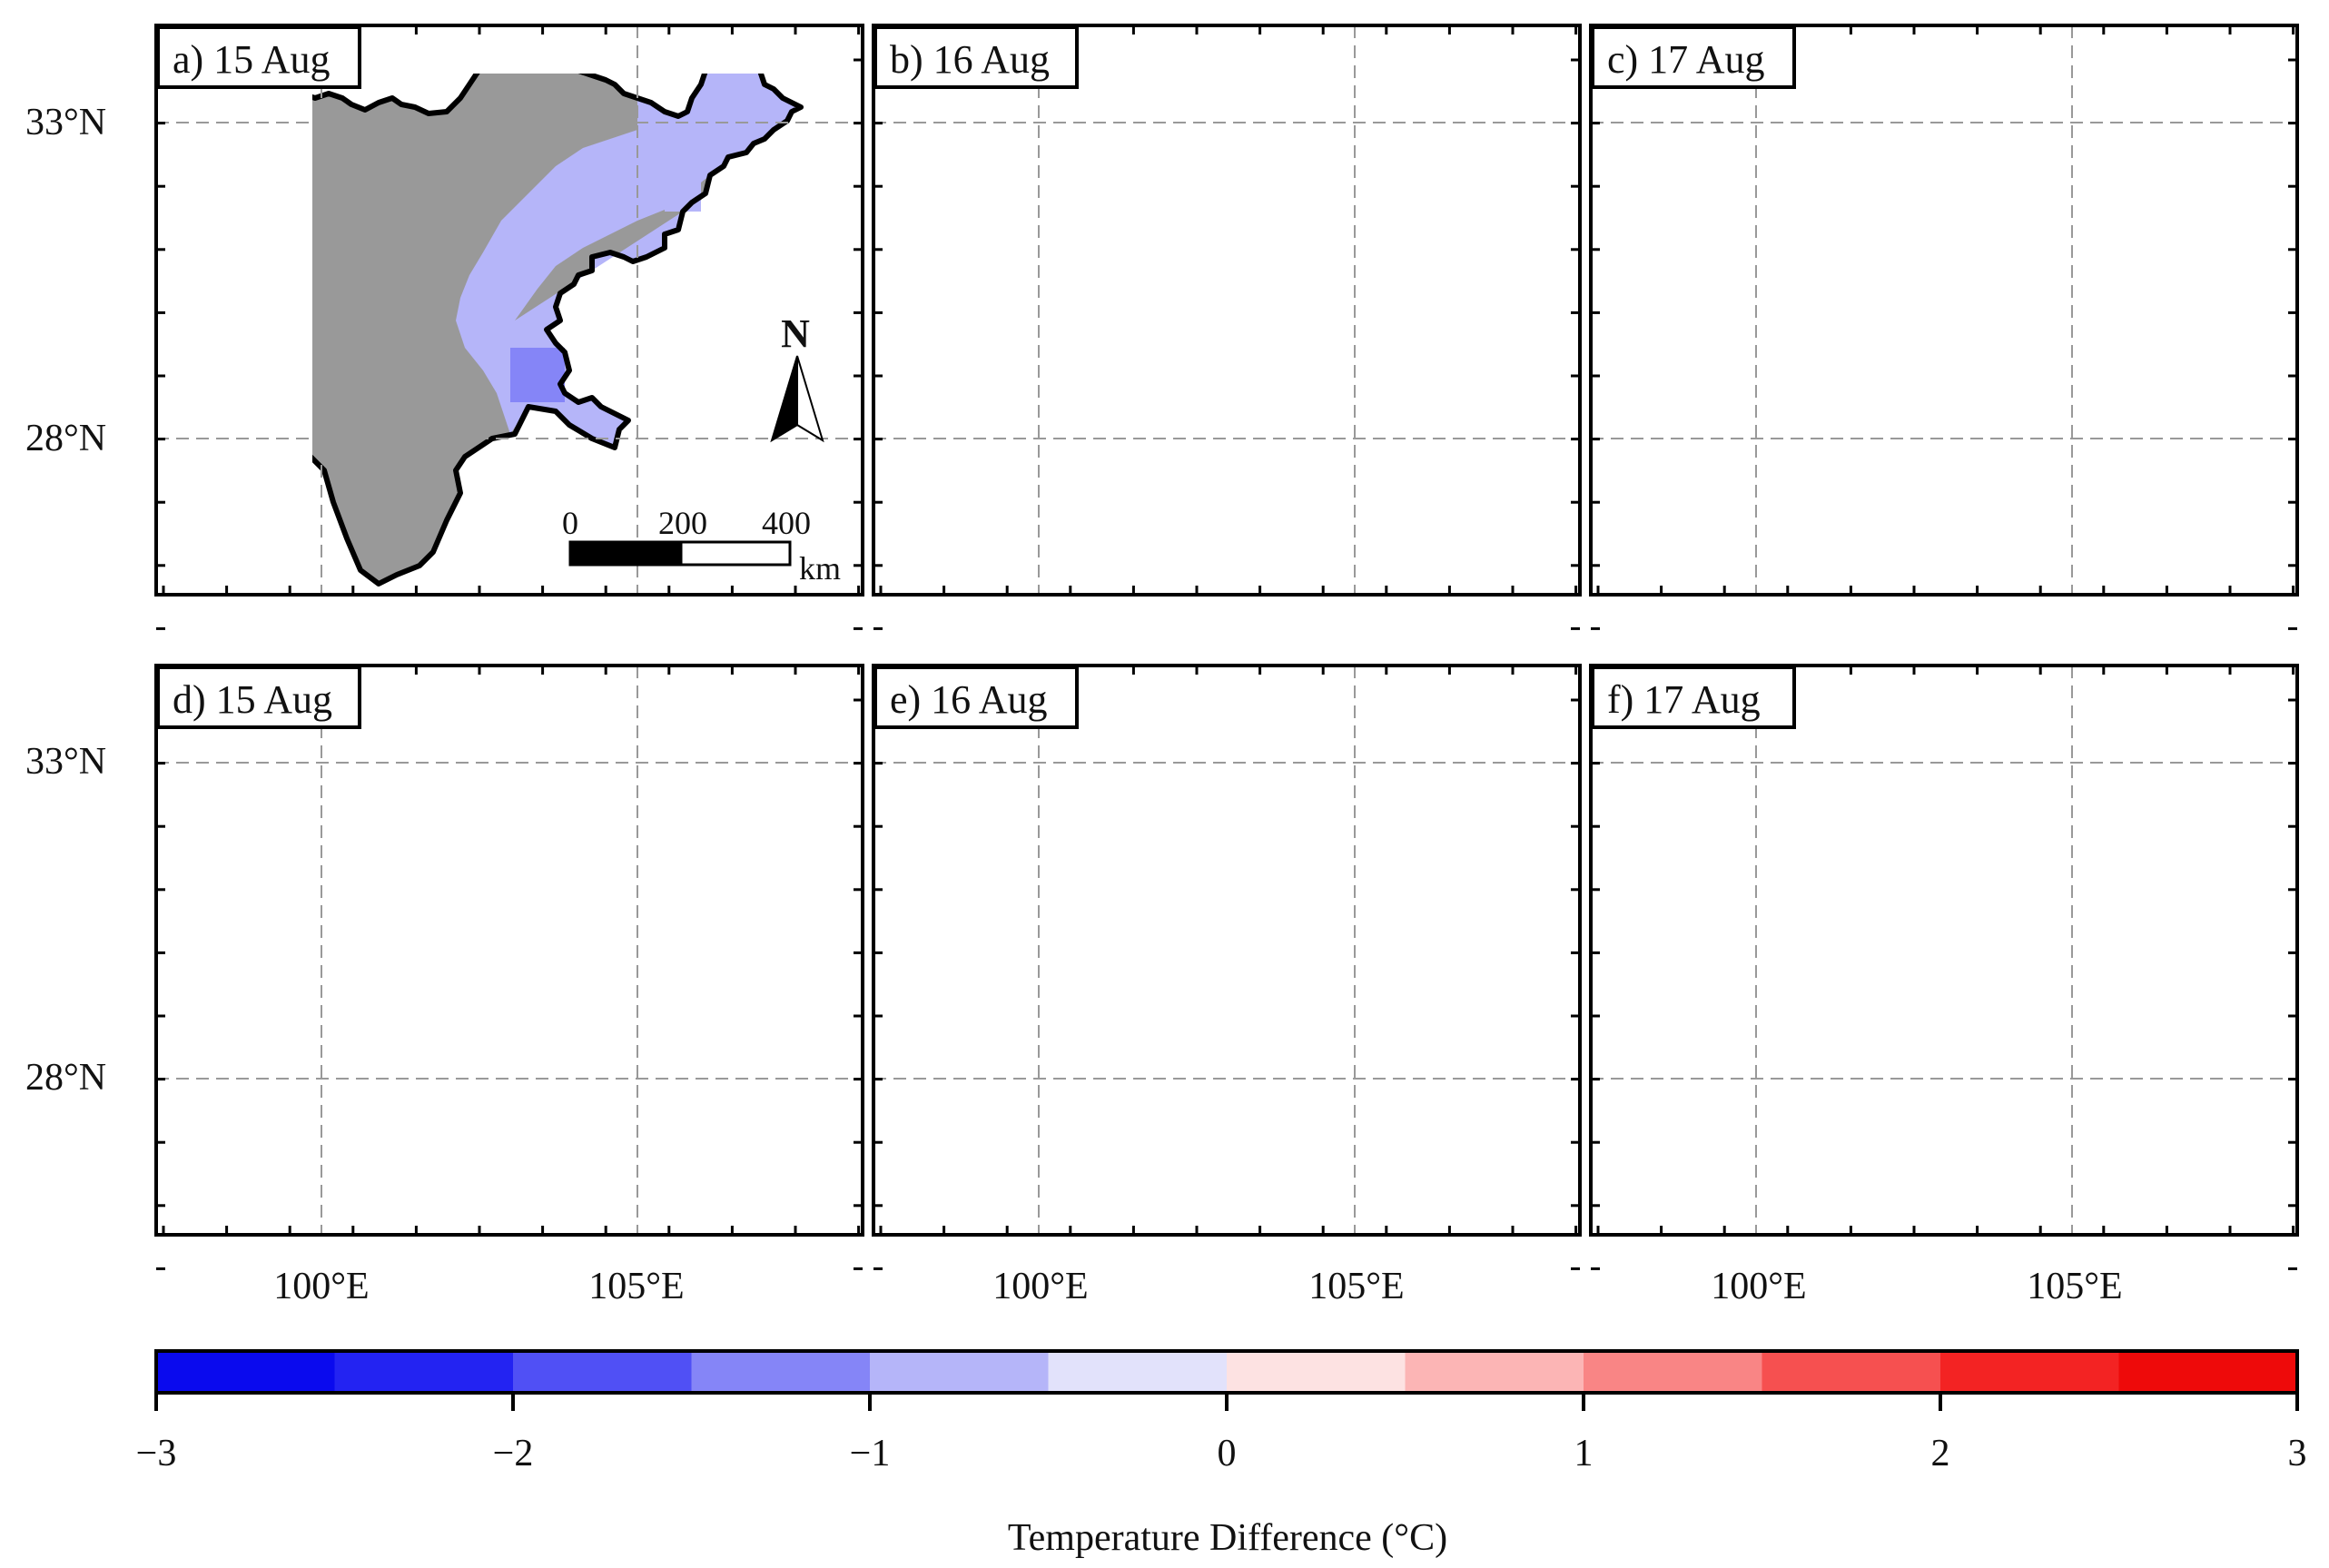  Describe the element at coordinates (570, 523) in the screenshot. I see `scale-bar-tick-0: 0` at that location.